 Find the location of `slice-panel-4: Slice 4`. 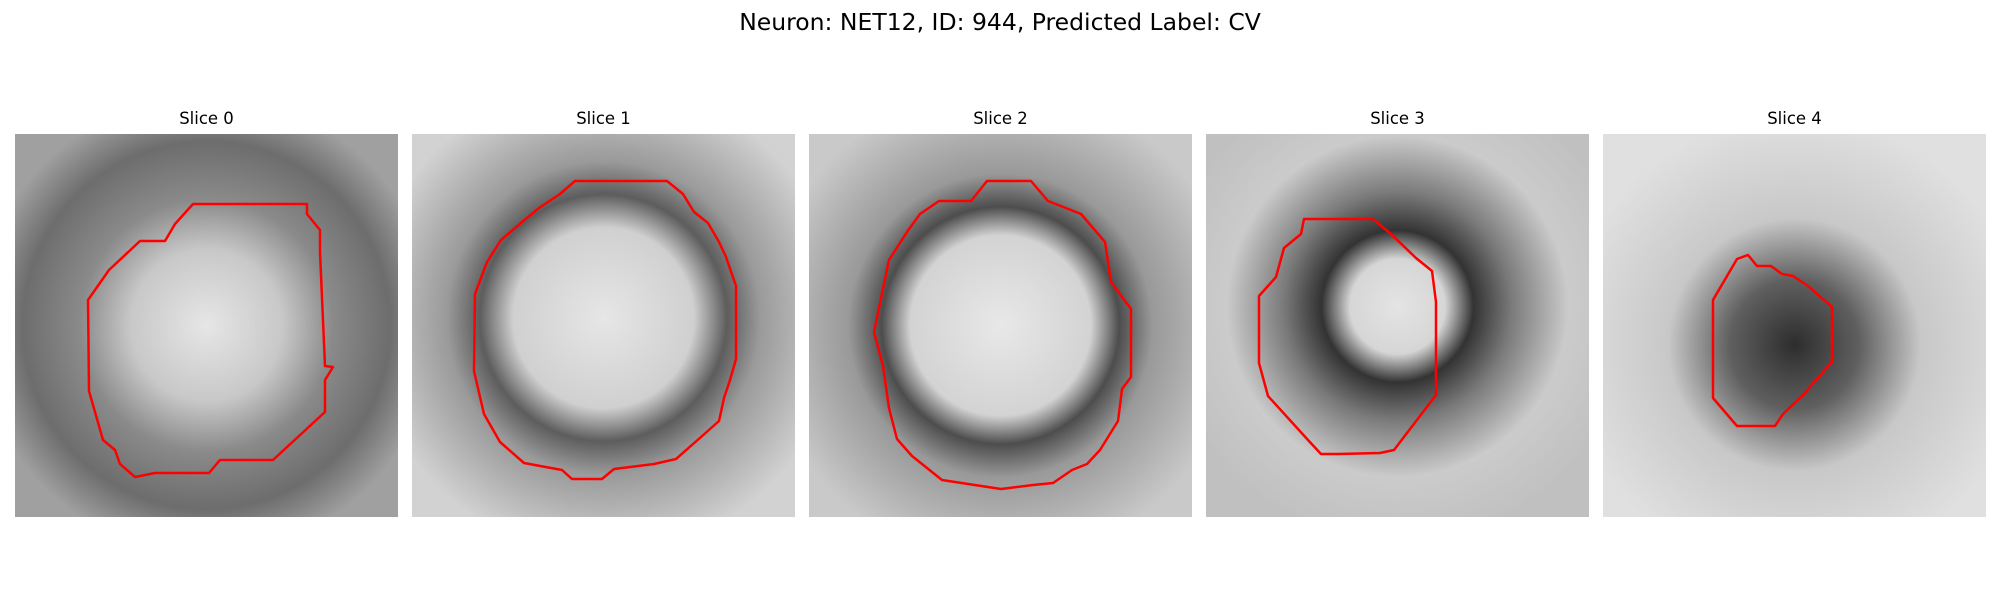

slice-panel-4: Slice 4 is located at coordinates (1794, 312).